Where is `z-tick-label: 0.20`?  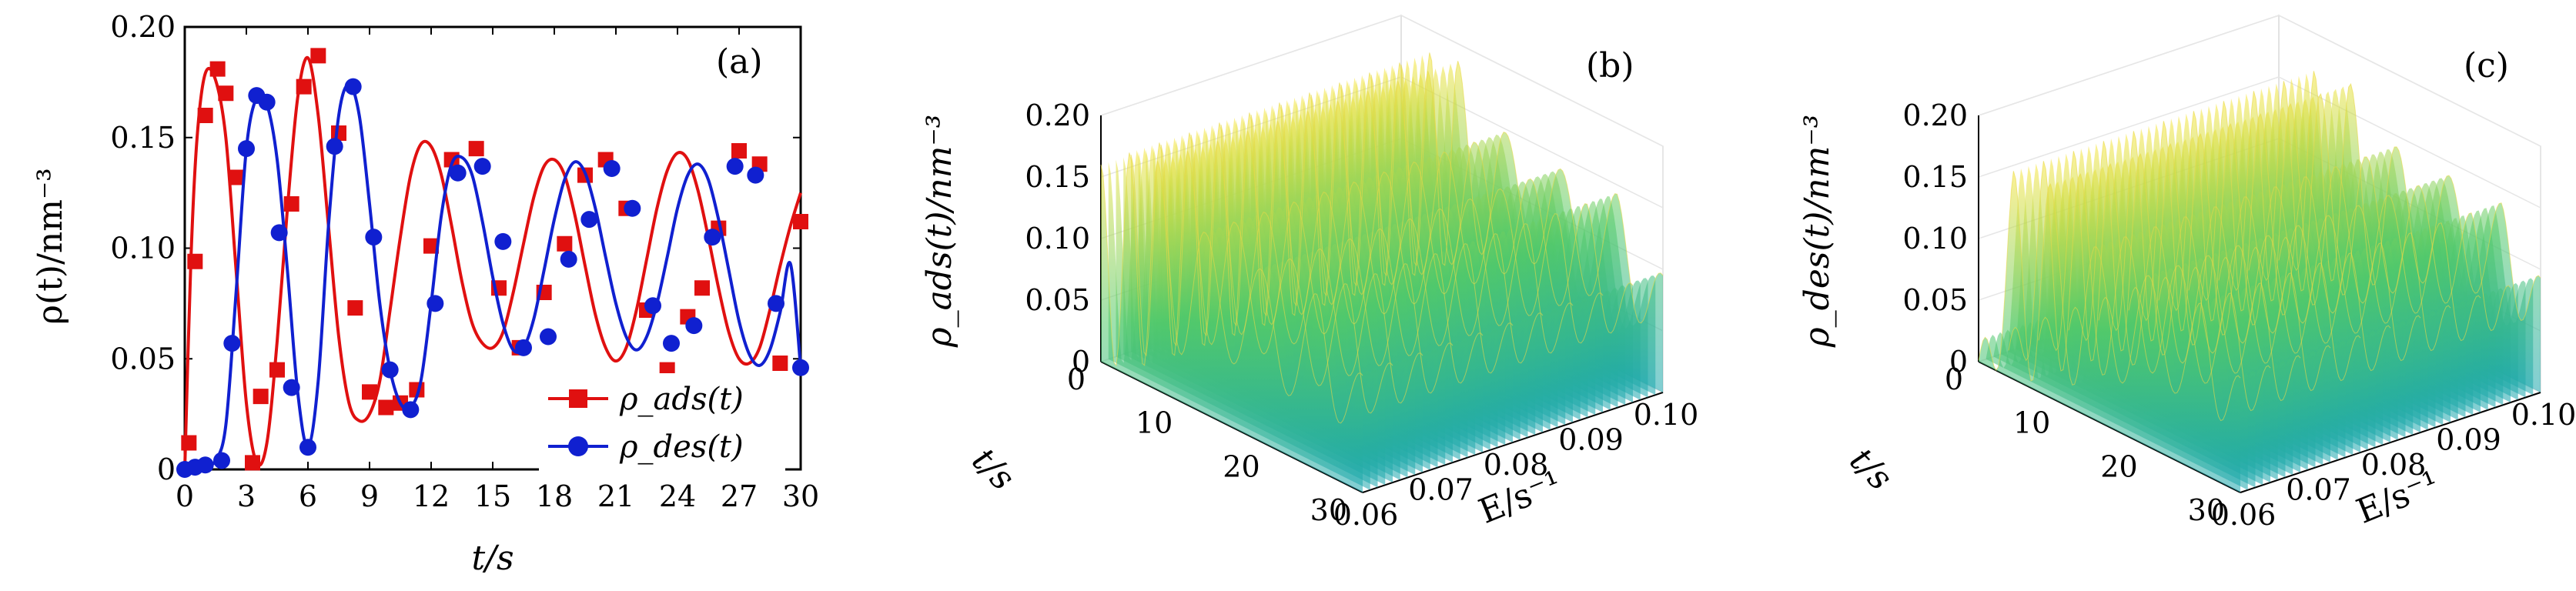
z-tick-label: 0.20 is located at coordinates (1057, 115).